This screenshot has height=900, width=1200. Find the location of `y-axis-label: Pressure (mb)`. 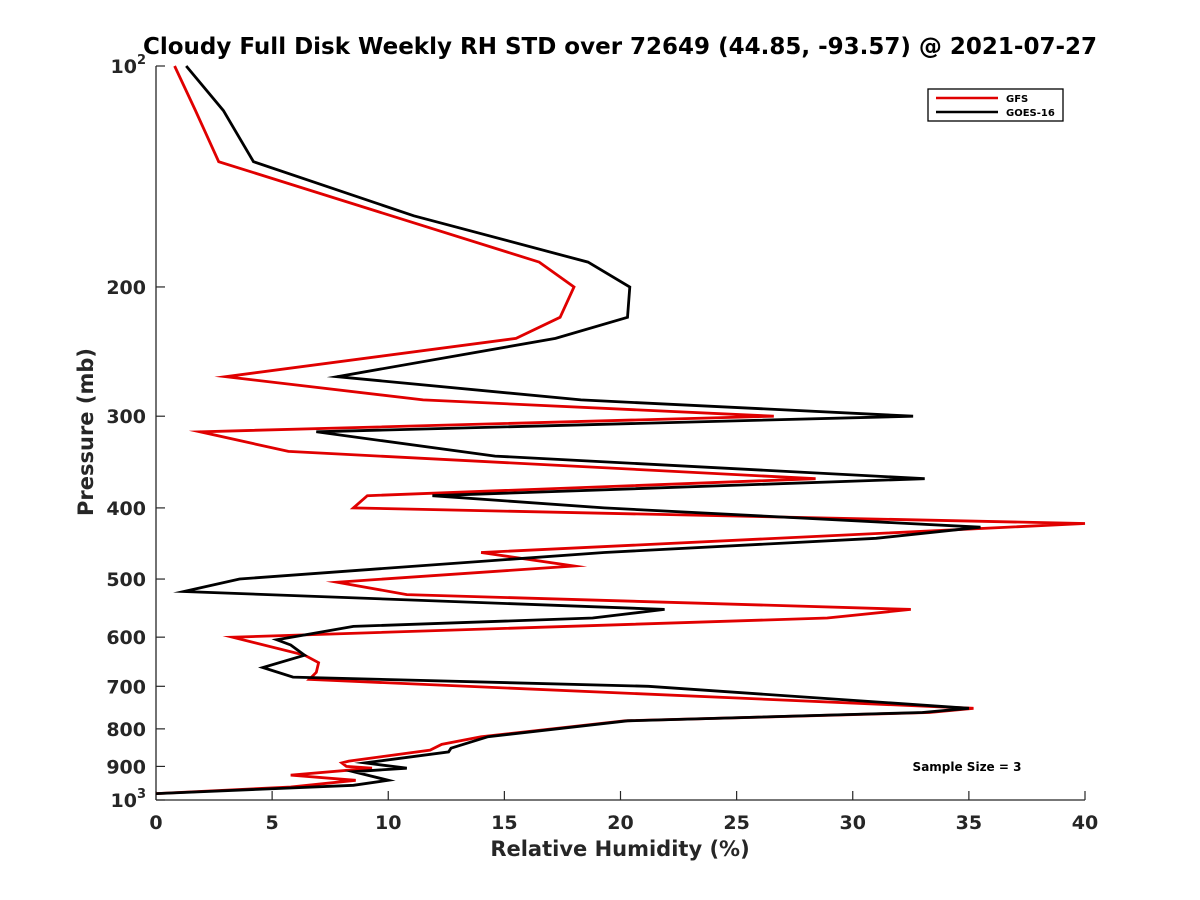

y-axis-label: Pressure (mb) is located at coordinates (86, 432).